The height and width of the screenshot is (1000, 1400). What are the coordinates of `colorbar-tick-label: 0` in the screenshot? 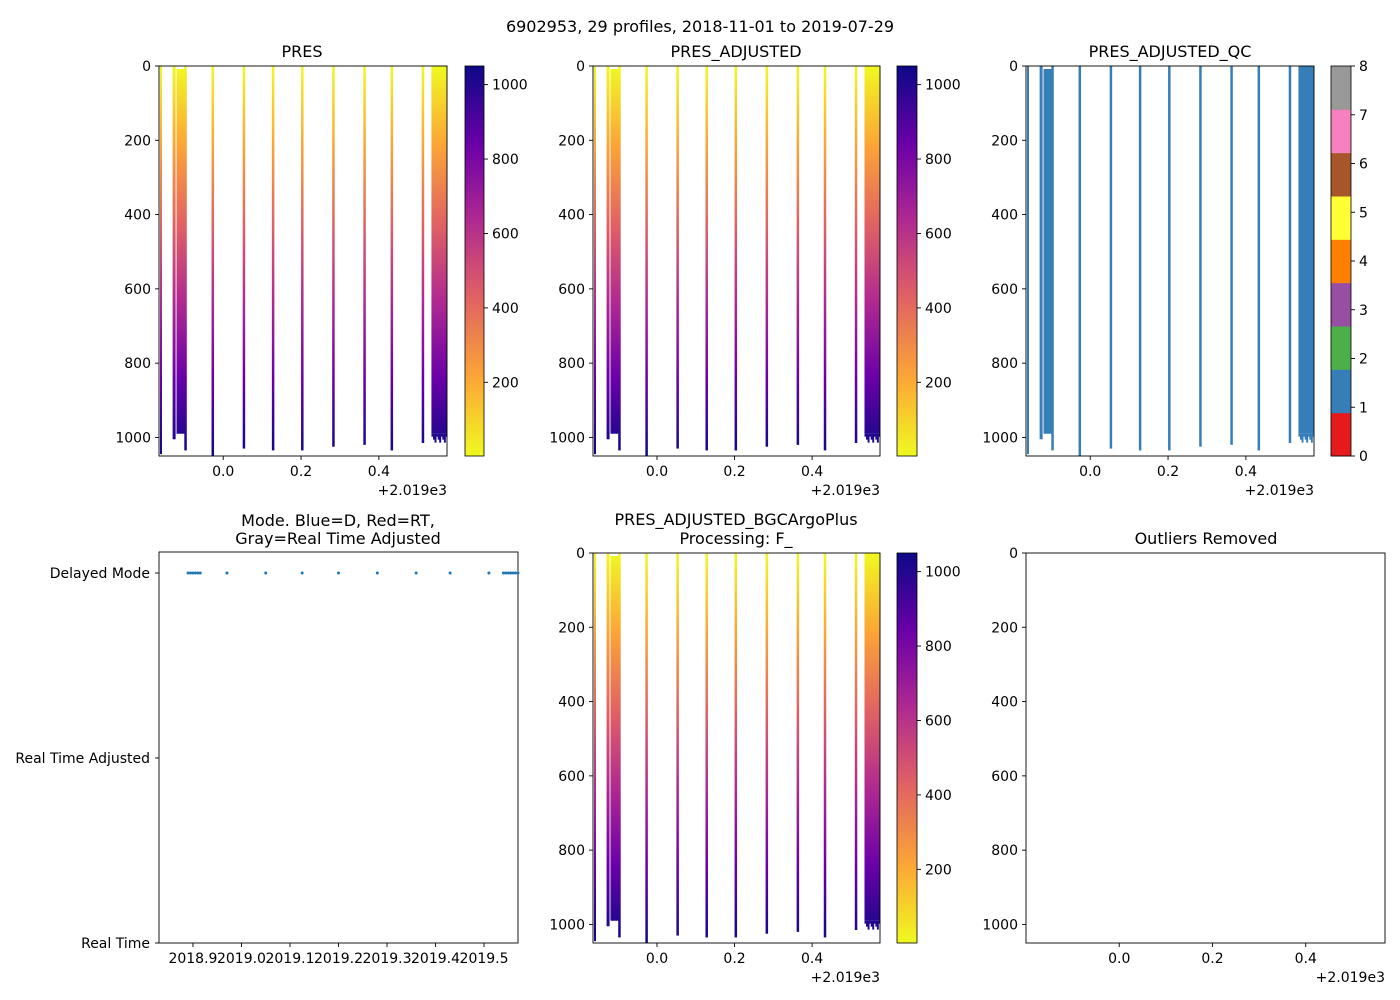 It's located at (1363, 457).